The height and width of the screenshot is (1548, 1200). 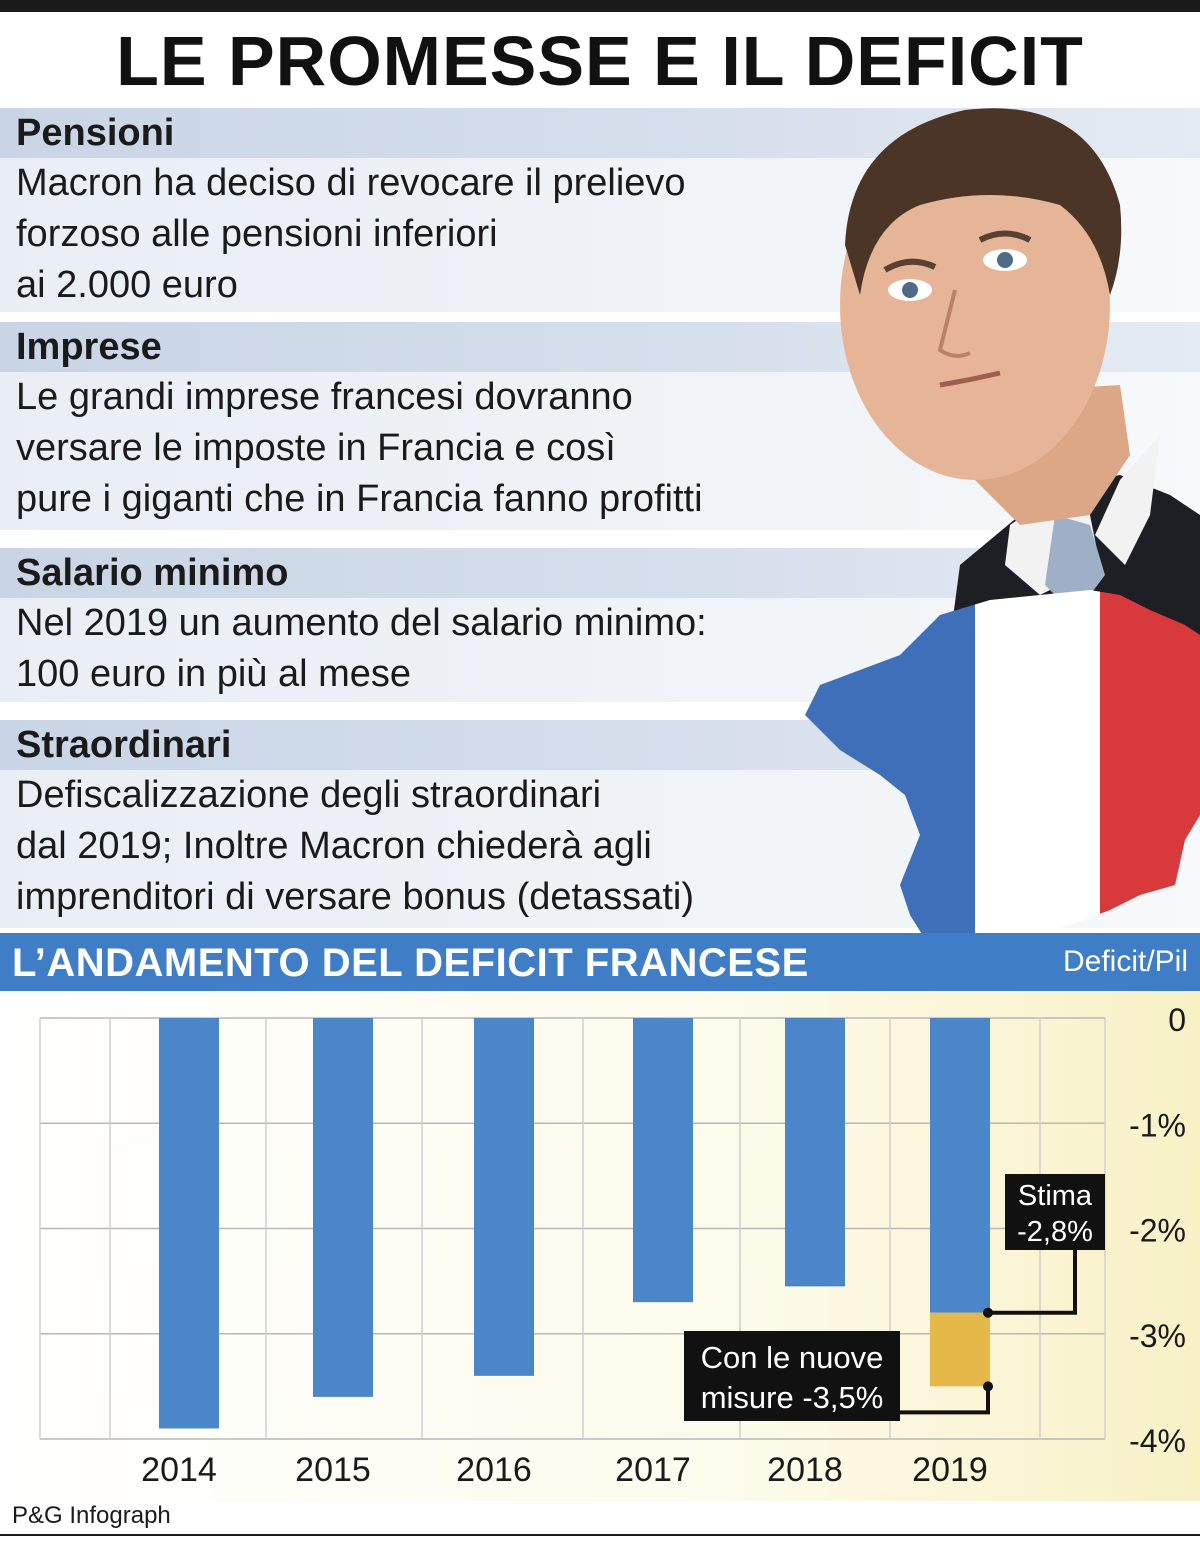 I want to click on bar-2016, so click(x=504, y=1197).